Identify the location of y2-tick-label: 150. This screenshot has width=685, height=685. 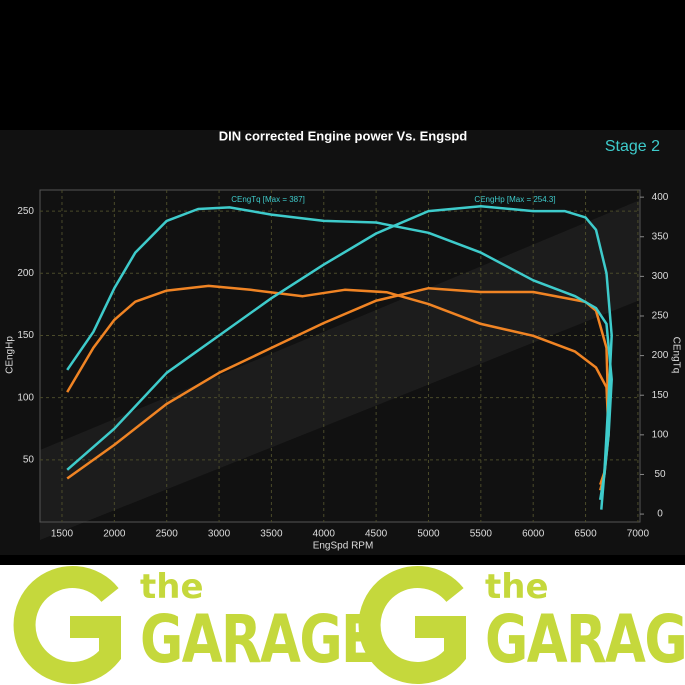
(660, 395).